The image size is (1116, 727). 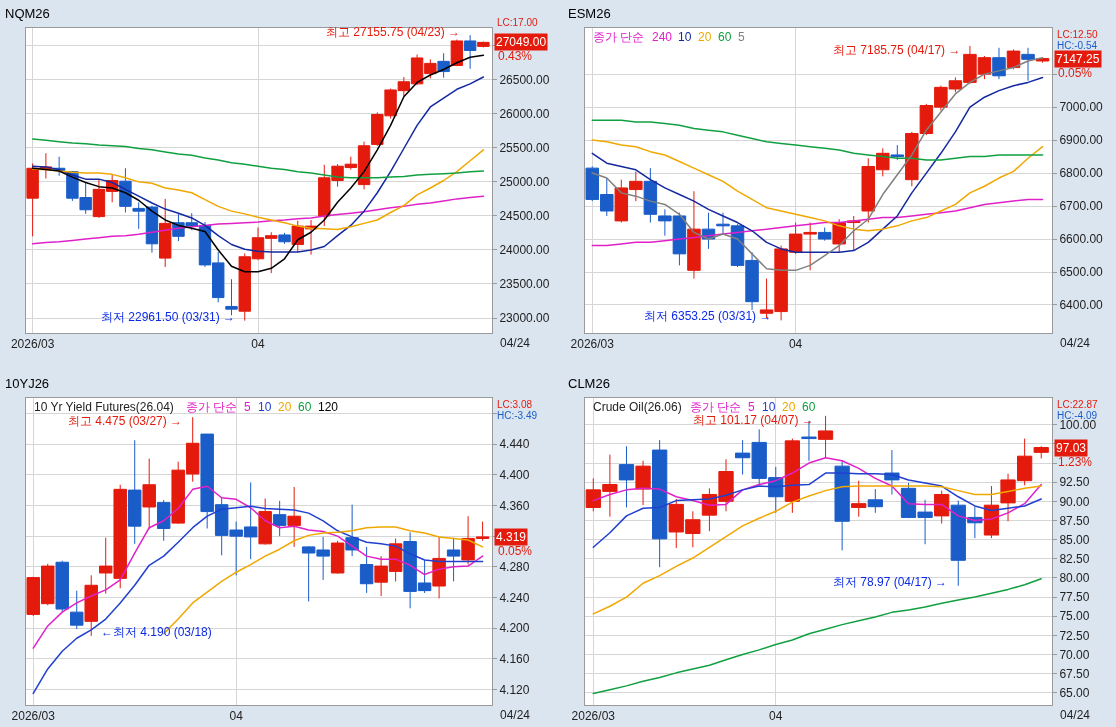 What do you see at coordinates (524, 216) in the screenshot?
I see `y-tick-label: 24500.00` at bounding box center [524, 216].